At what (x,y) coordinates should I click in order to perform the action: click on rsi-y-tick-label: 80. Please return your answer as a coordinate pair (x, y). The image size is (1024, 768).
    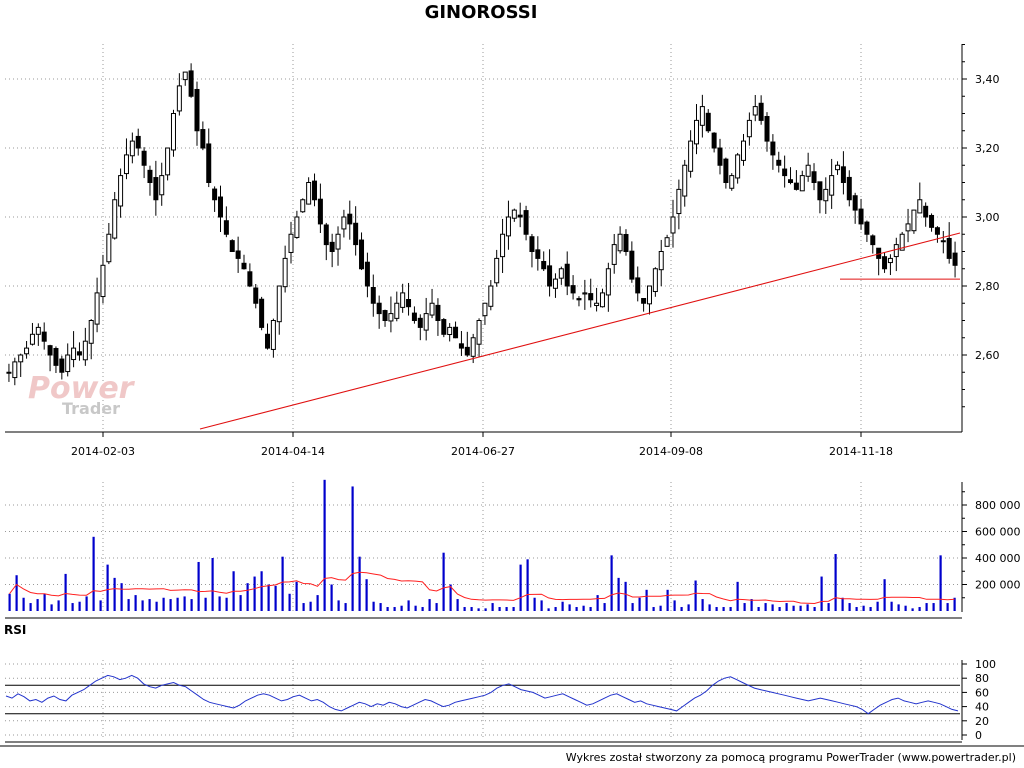
    Looking at the image, I should click on (982, 678).